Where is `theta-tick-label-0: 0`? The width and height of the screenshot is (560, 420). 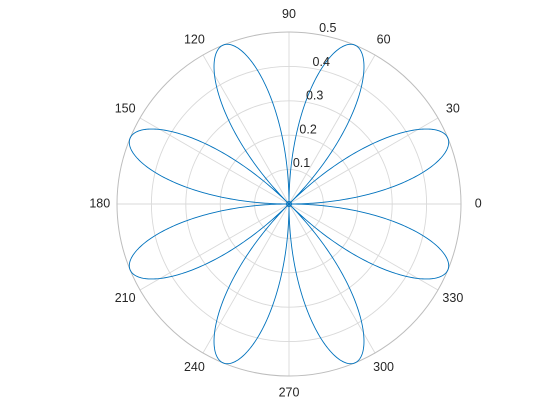 theta-tick-label-0: 0 is located at coordinates (478, 203).